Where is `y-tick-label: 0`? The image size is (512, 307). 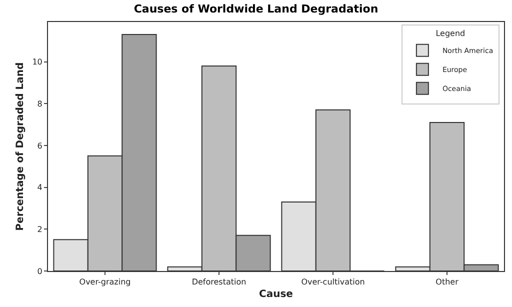
y-tick-label: 0 is located at coordinates (39, 271).